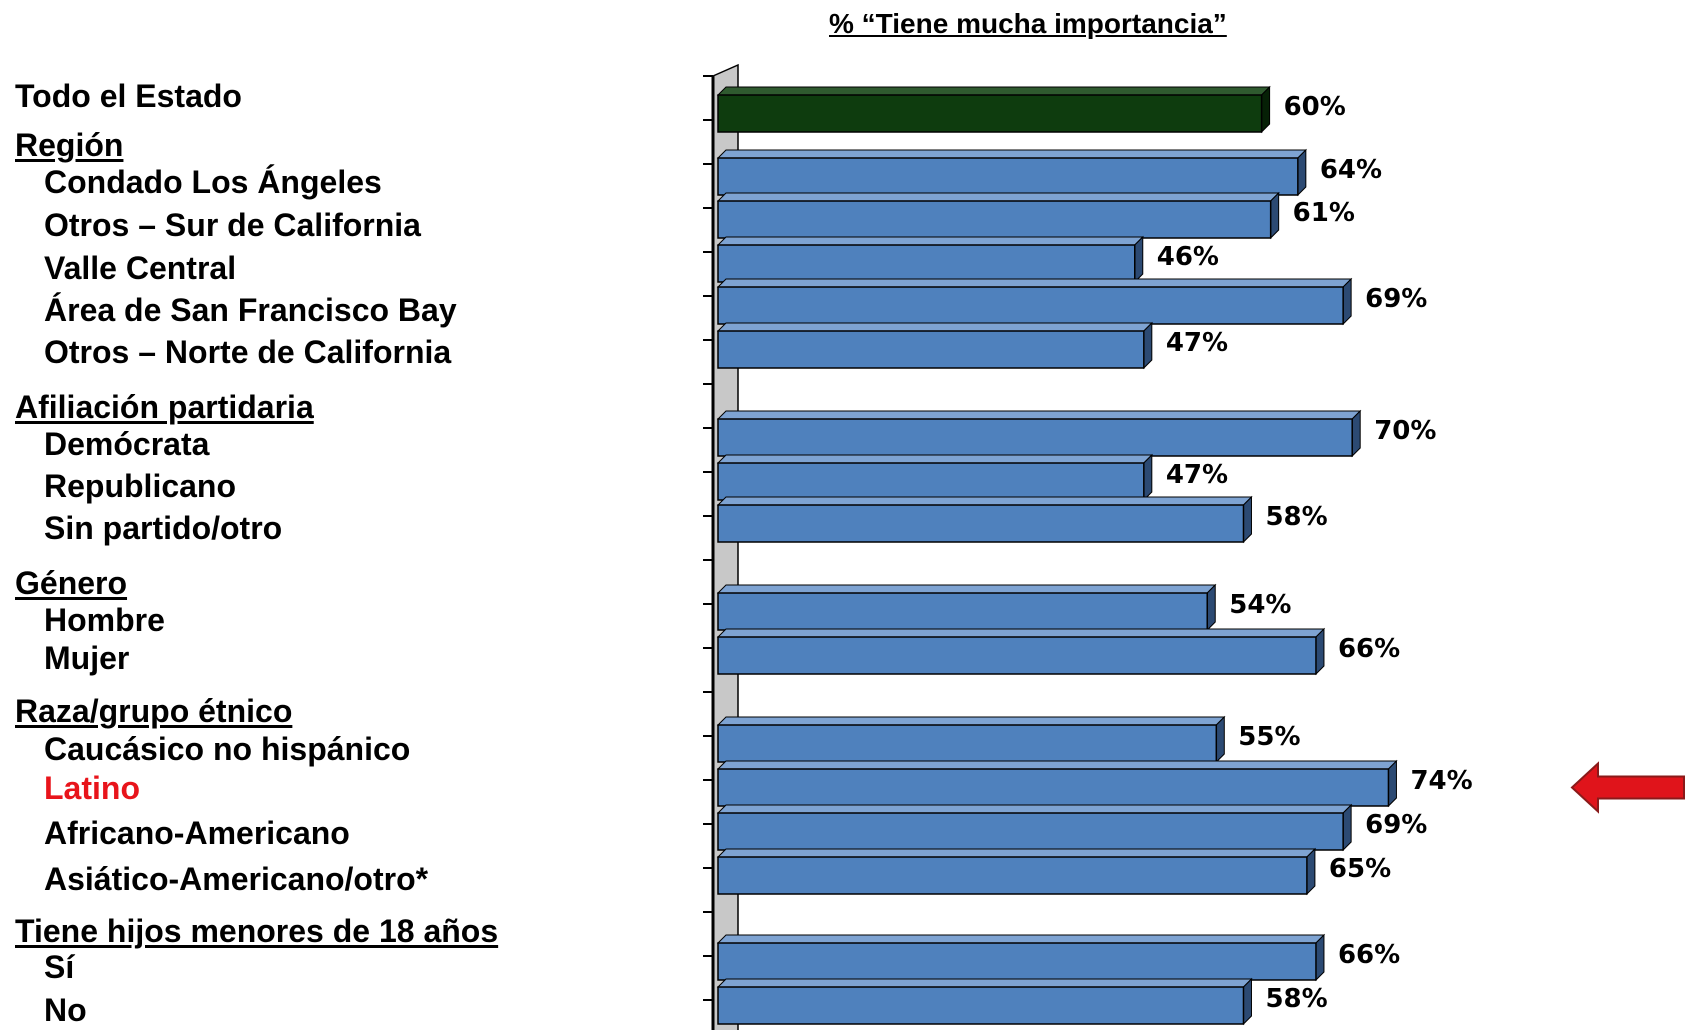  What do you see at coordinates (931, 481) in the screenshot?
I see `bar-republicano` at bounding box center [931, 481].